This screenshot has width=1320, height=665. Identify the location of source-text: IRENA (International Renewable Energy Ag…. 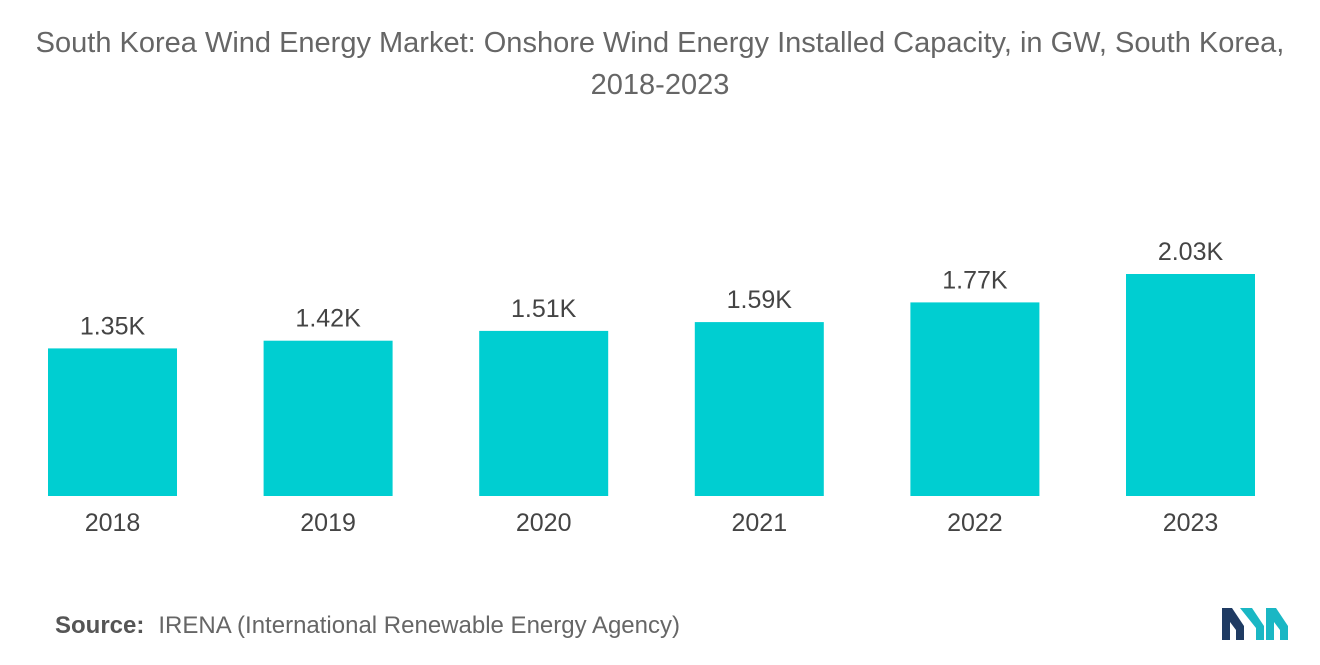
(419, 625).